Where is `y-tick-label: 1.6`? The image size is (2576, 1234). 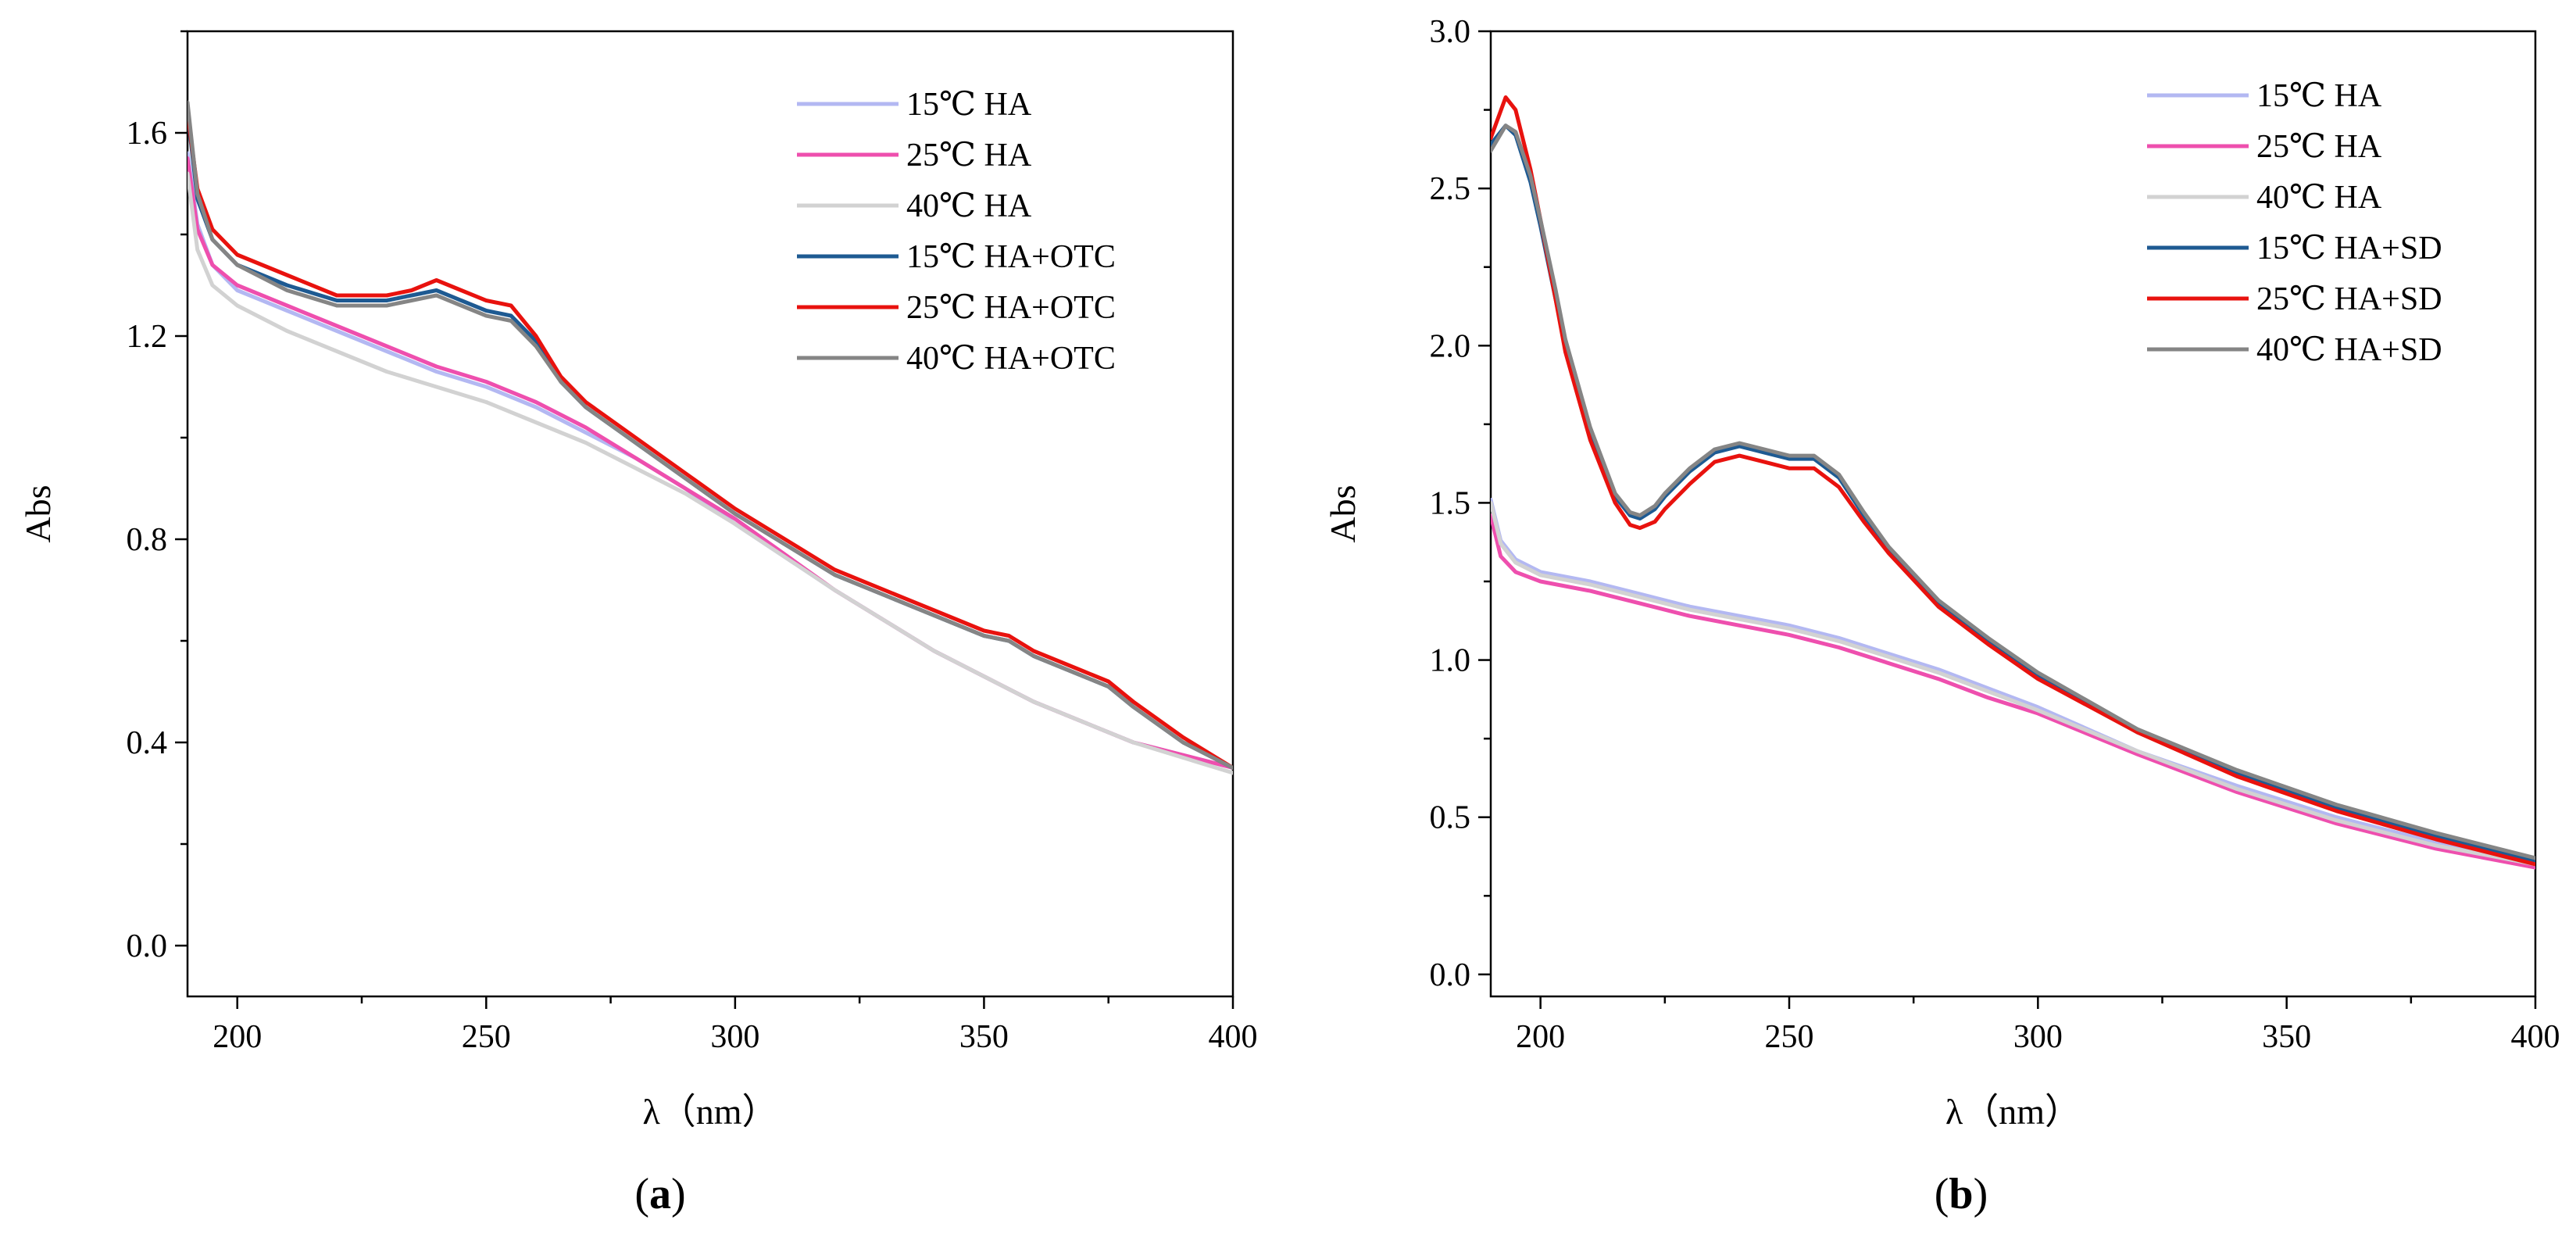
y-tick-label: 1.6 is located at coordinates (148, 134).